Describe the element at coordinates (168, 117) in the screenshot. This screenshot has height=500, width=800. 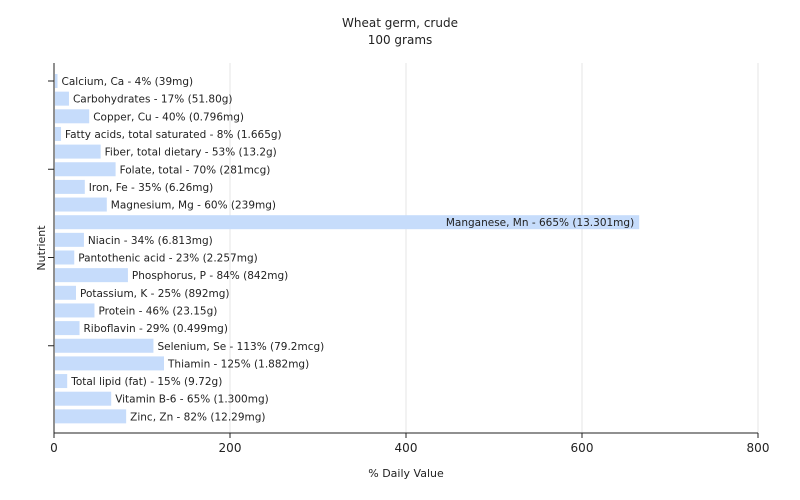
I see `bar-label-2: Copper, Cu - 40% (0.796mg)` at that location.